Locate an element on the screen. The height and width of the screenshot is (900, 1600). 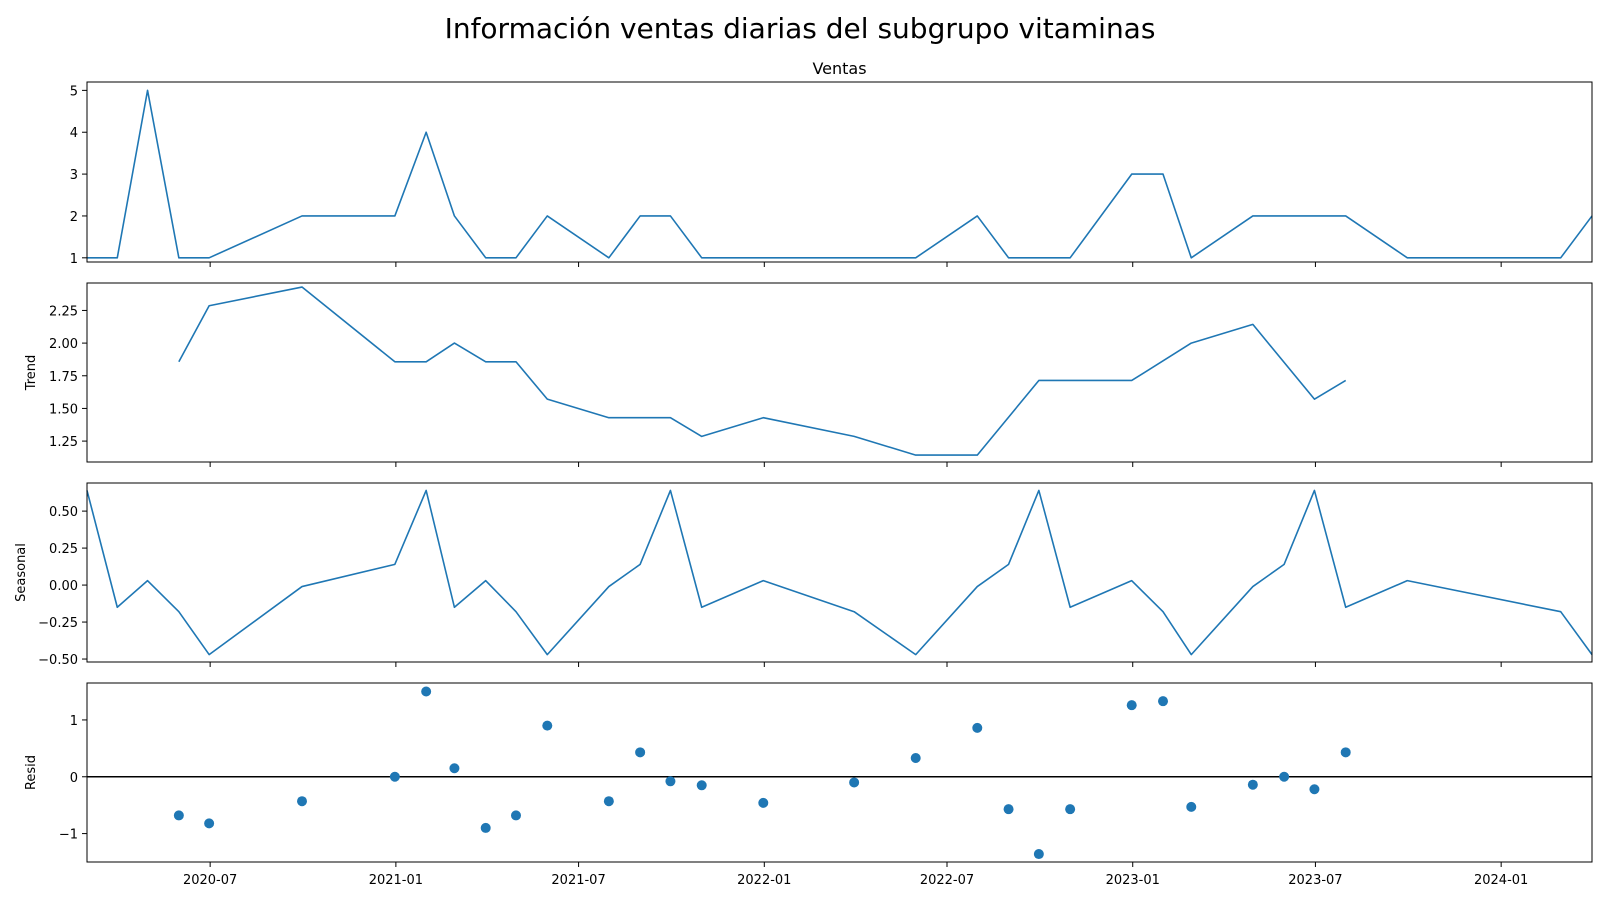
xtick-label: 2022-07 is located at coordinates (947, 880).